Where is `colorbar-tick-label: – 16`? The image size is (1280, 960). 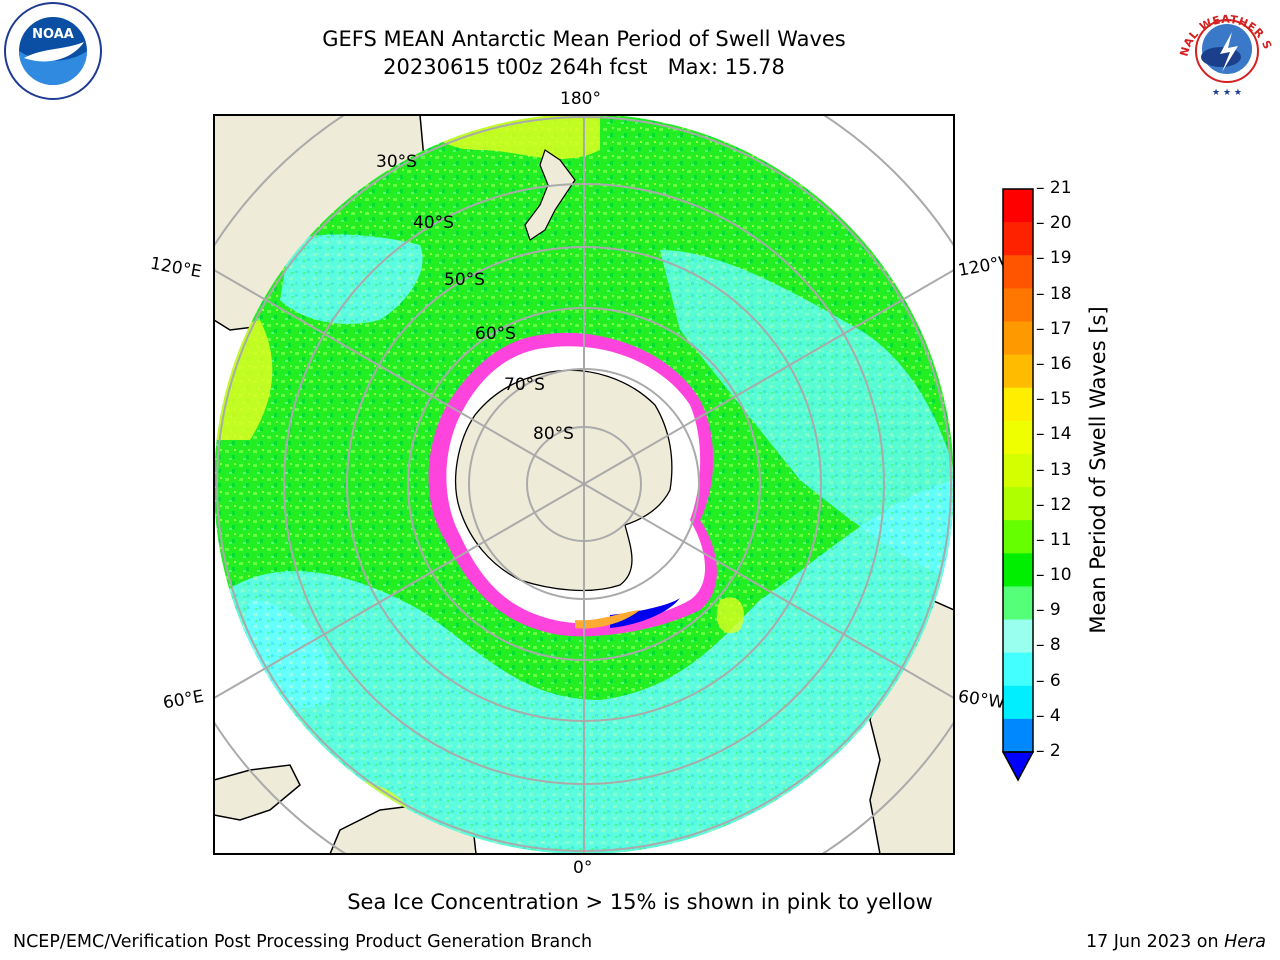 colorbar-tick-label: – 16 is located at coordinates (1054, 363).